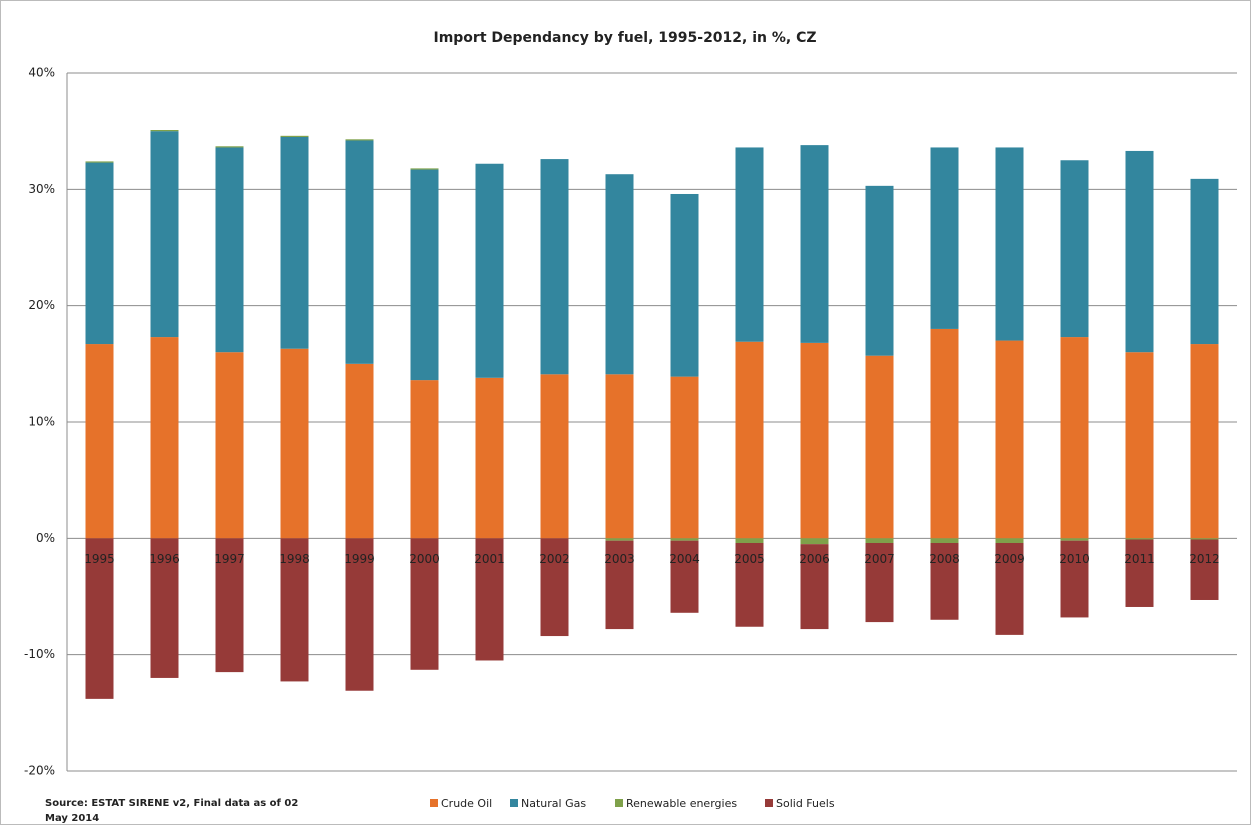 The width and height of the screenshot is (1251, 825). I want to click on x-tick-label: 2001, so click(489, 559).